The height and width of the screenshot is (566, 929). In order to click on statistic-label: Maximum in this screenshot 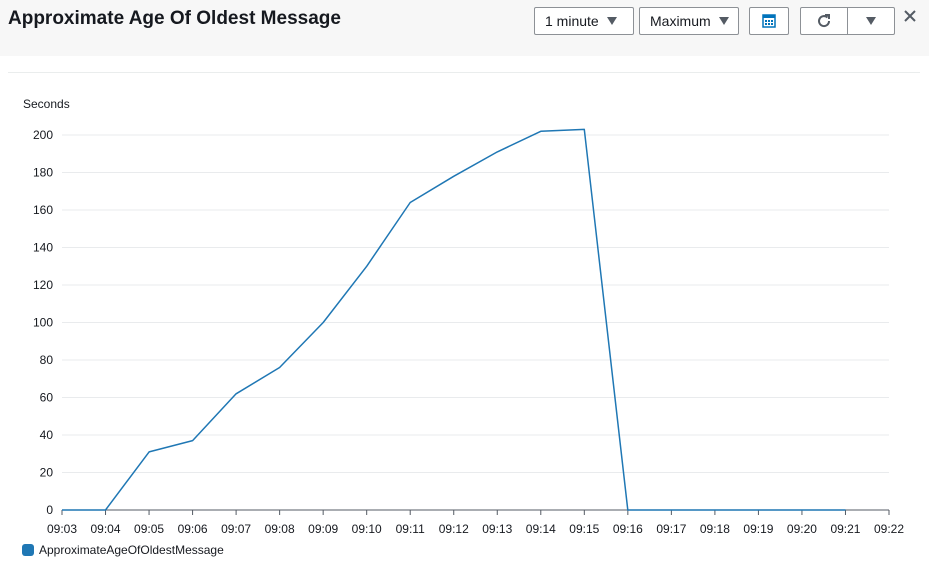, I will do `click(680, 21)`.